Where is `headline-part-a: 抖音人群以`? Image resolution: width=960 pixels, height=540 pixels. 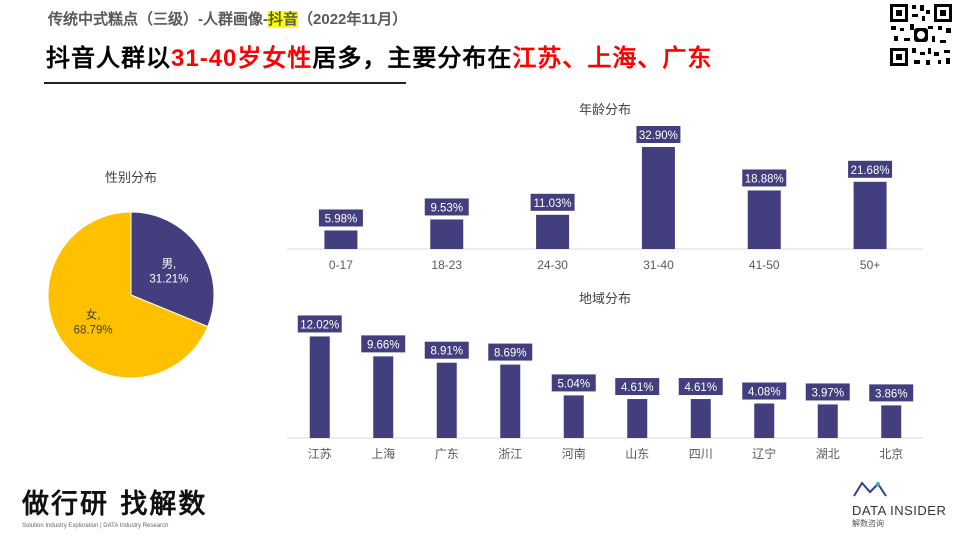 headline-part-a: 抖音人群以 is located at coordinates (108, 58).